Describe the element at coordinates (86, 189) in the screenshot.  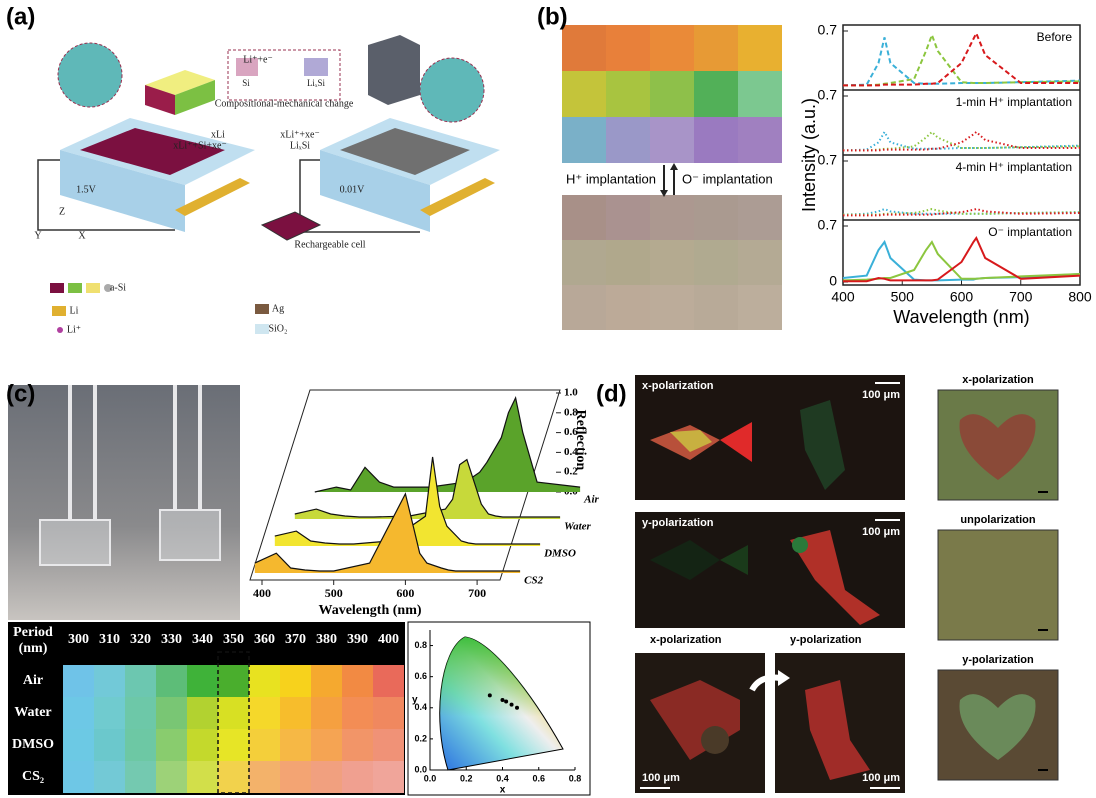
I see `annotation: 1.5V` at that location.